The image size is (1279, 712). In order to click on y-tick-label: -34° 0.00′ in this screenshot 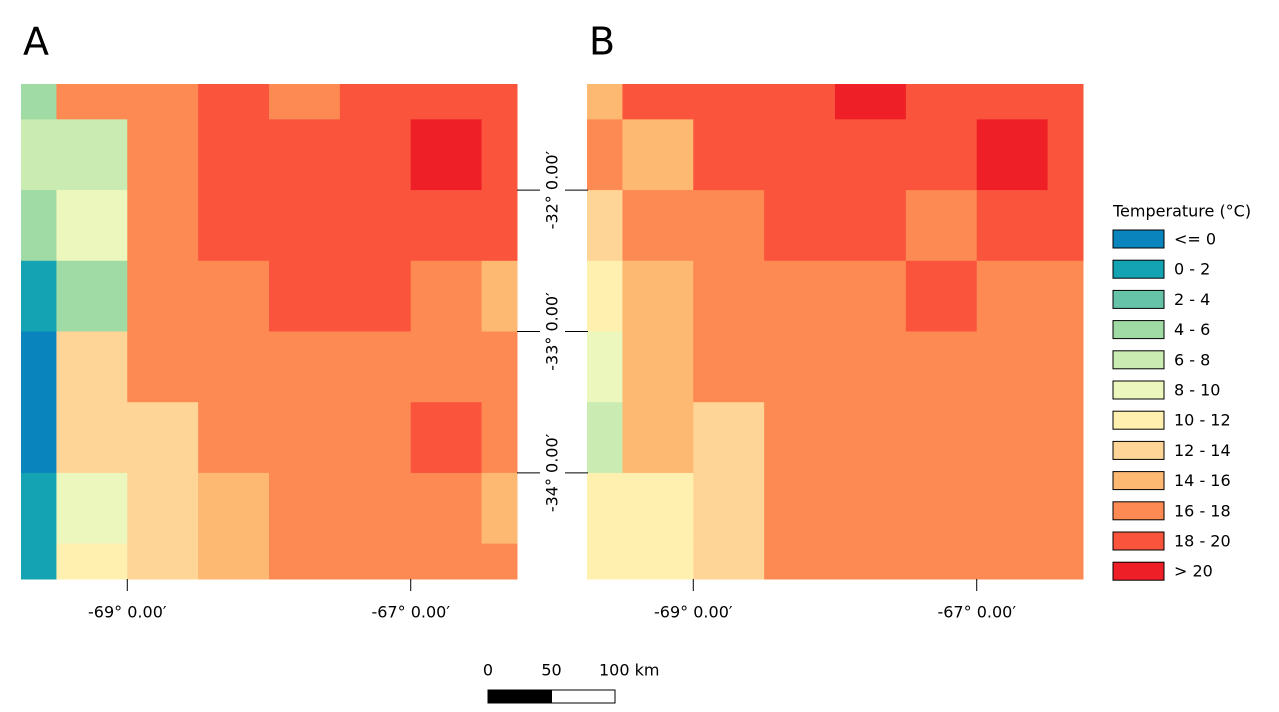, I will do `click(552, 472)`.